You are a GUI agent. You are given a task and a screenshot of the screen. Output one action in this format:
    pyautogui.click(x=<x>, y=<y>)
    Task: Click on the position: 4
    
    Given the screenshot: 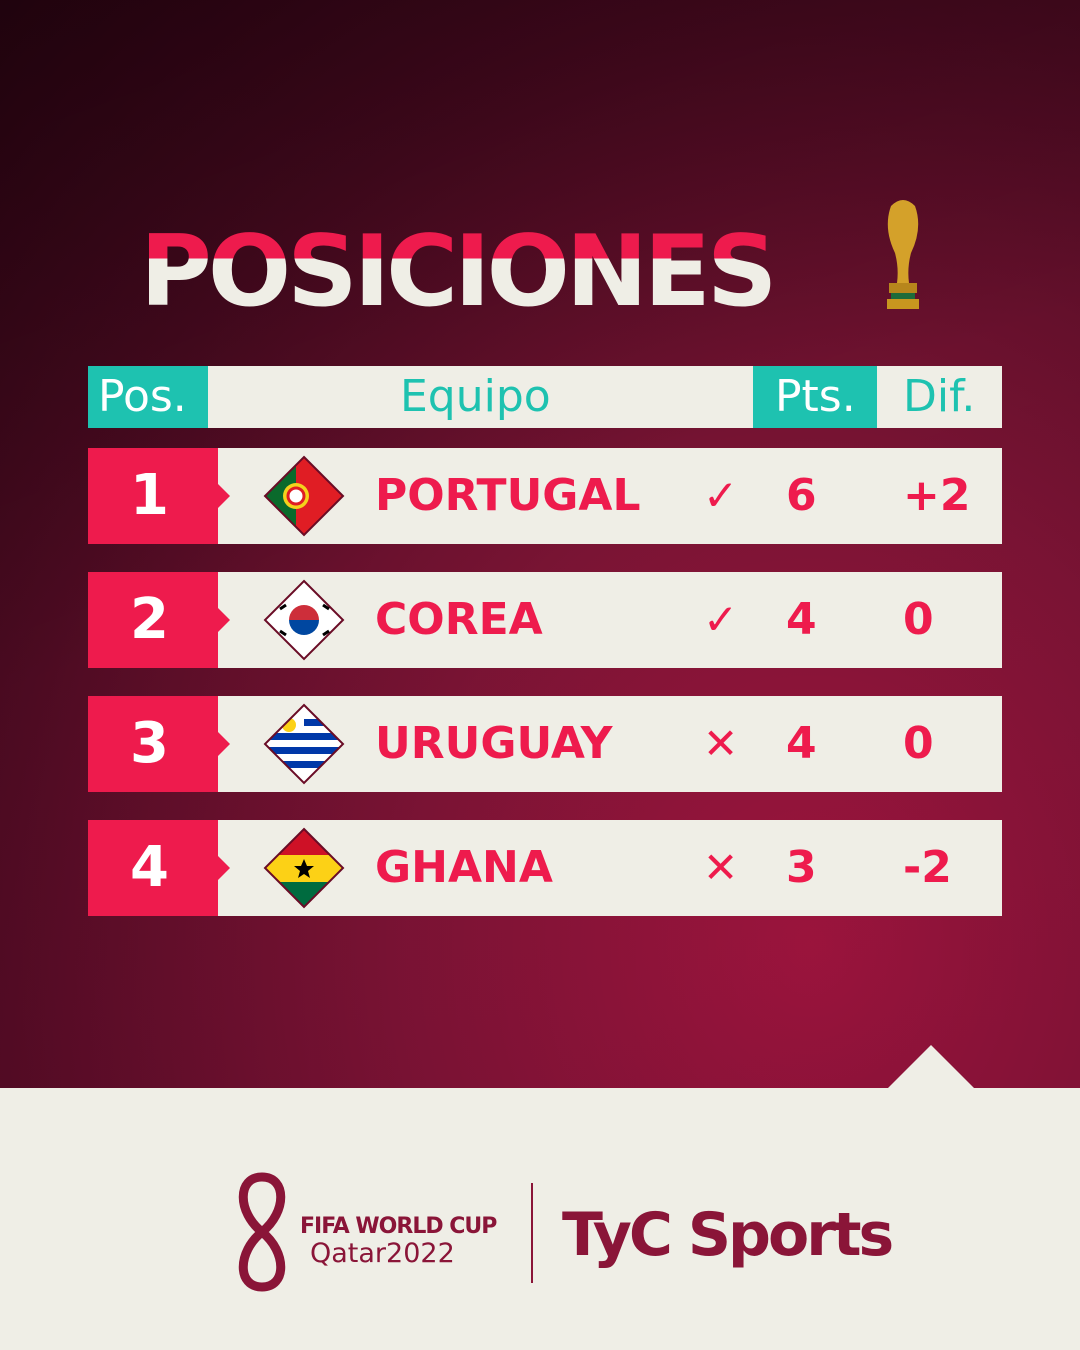 What is the action you would take?
    pyautogui.click(x=159, y=868)
    